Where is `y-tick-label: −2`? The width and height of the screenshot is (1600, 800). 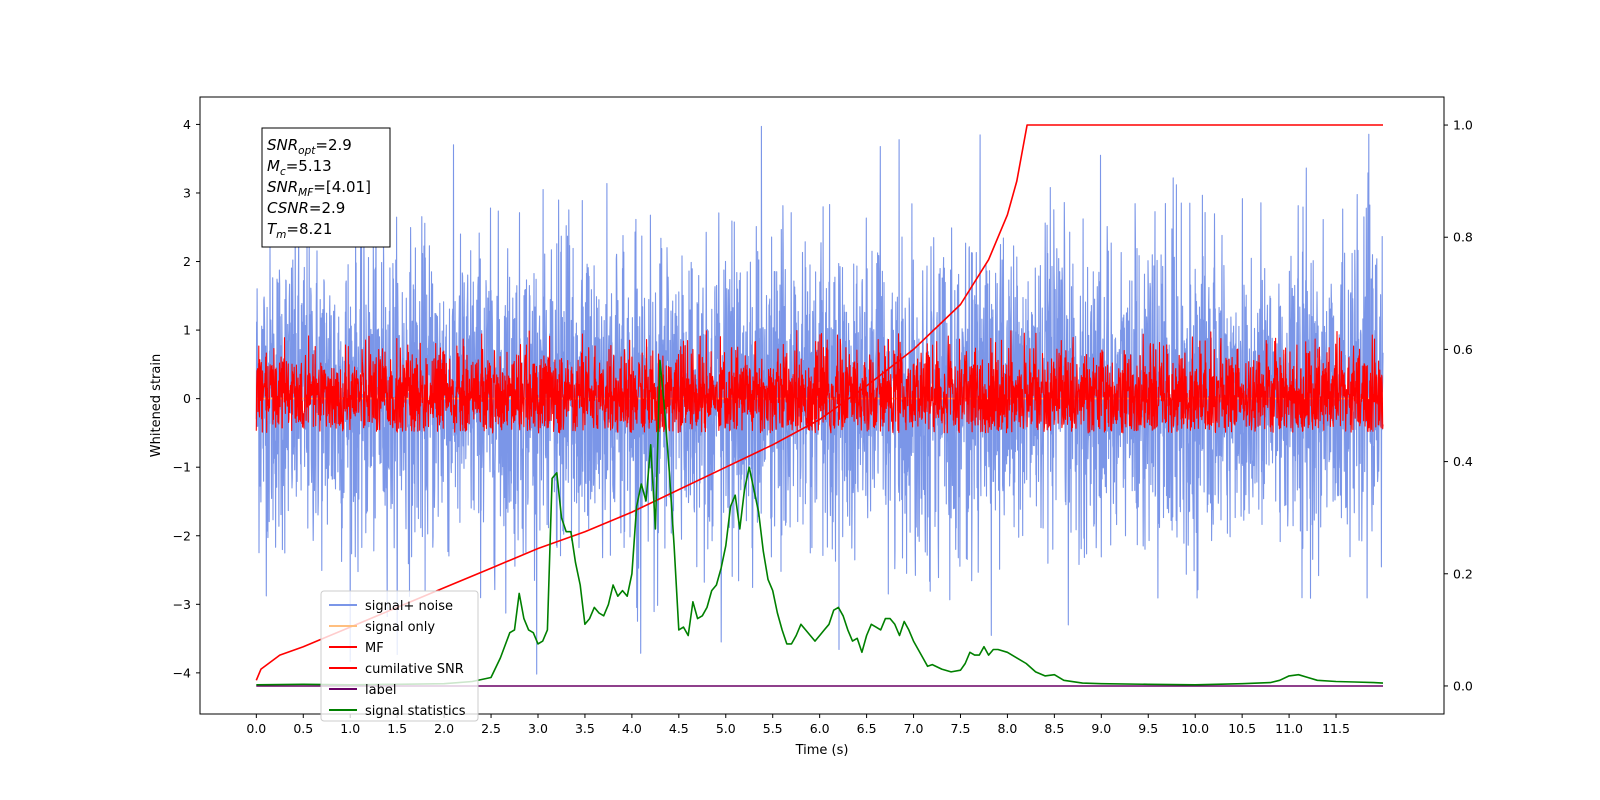 y-tick-label: −2 is located at coordinates (182, 535).